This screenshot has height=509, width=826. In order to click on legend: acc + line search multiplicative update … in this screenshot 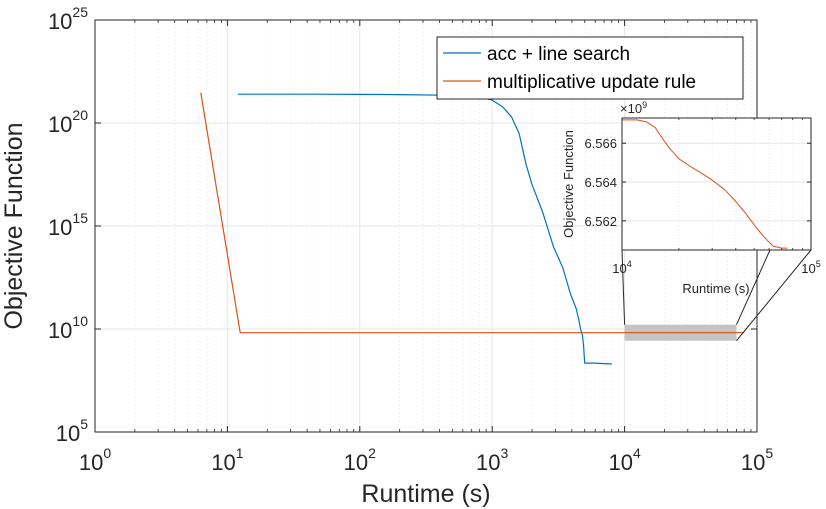, I will do `click(590, 68)`.